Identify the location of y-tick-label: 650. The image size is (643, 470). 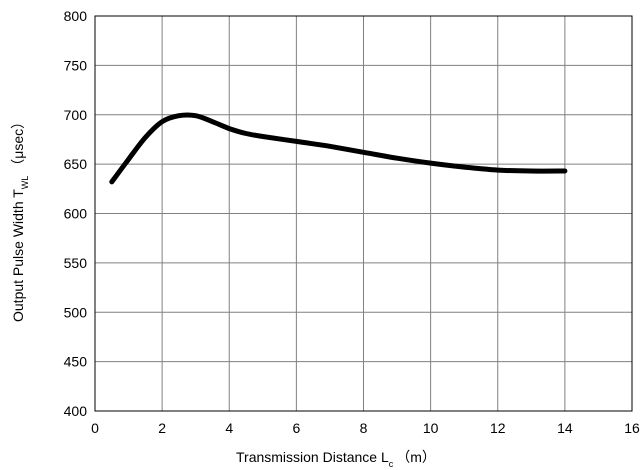
(76, 164).